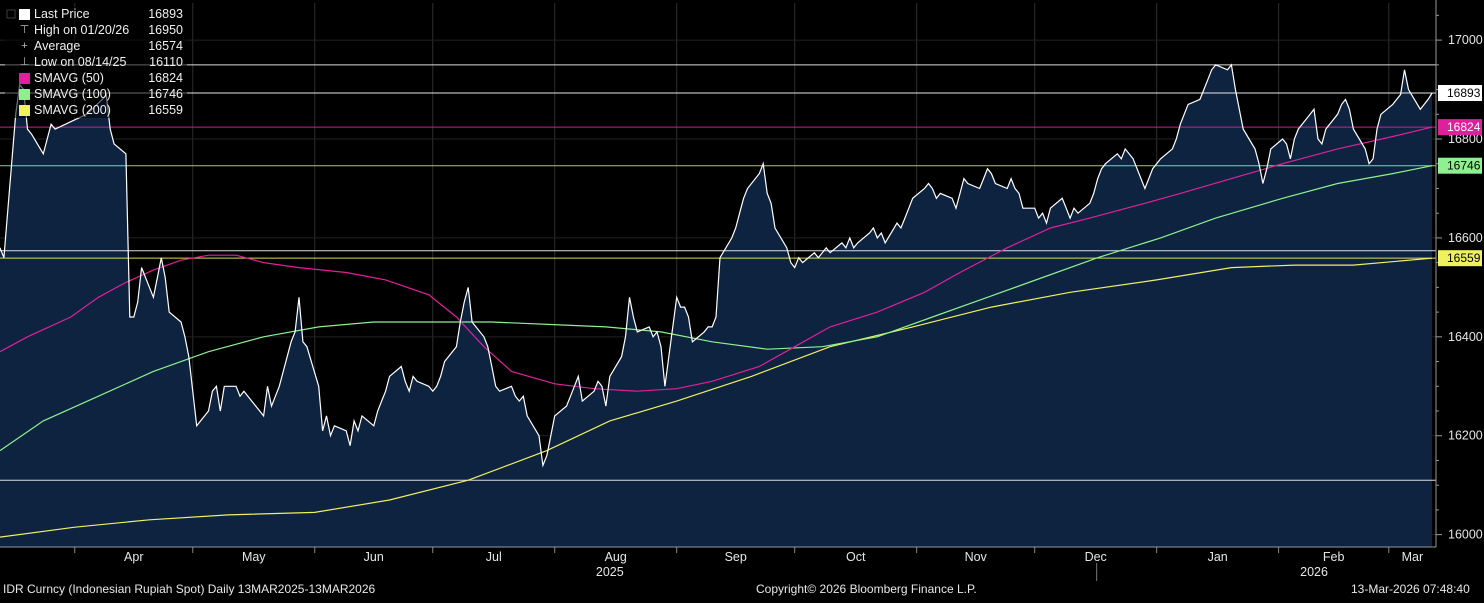 The width and height of the screenshot is (1484, 603). What do you see at coordinates (616, 557) in the screenshot?
I see `x-tick-label-aug: Aug` at bounding box center [616, 557].